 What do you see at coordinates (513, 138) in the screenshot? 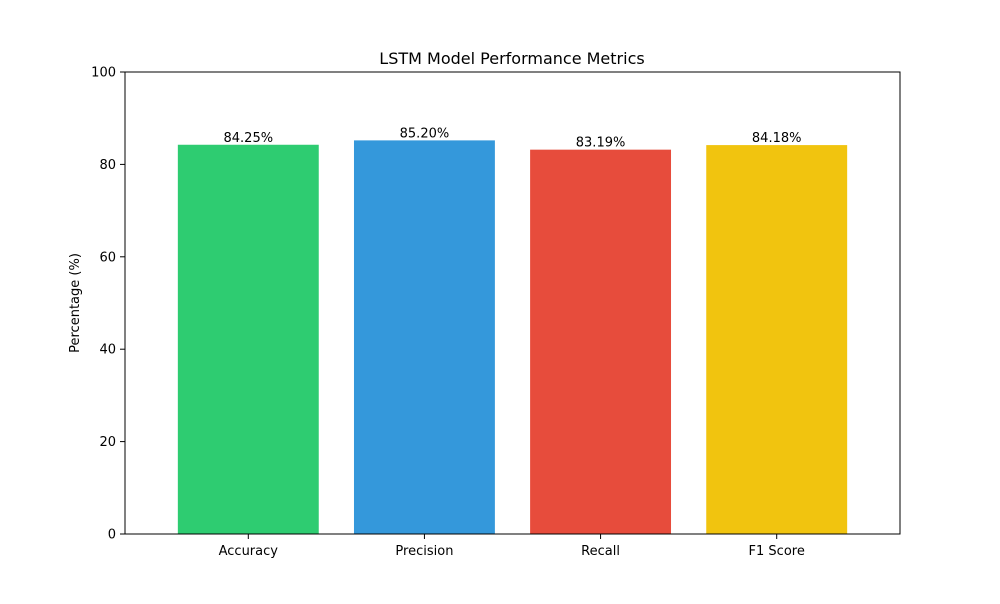
I see `data-labels-layer: 84.25% 85.20% 83.19% 84.18%` at bounding box center [513, 138].